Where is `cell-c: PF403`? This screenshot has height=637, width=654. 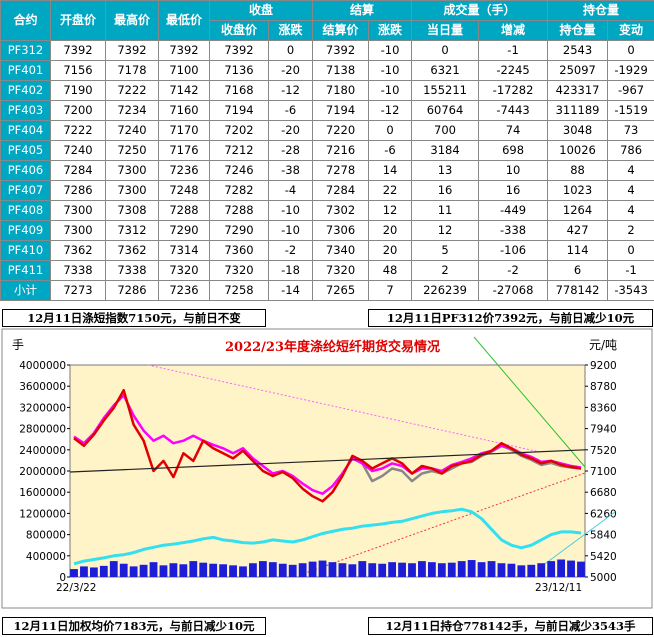 cell-c: PF403 is located at coordinates (25, 110).